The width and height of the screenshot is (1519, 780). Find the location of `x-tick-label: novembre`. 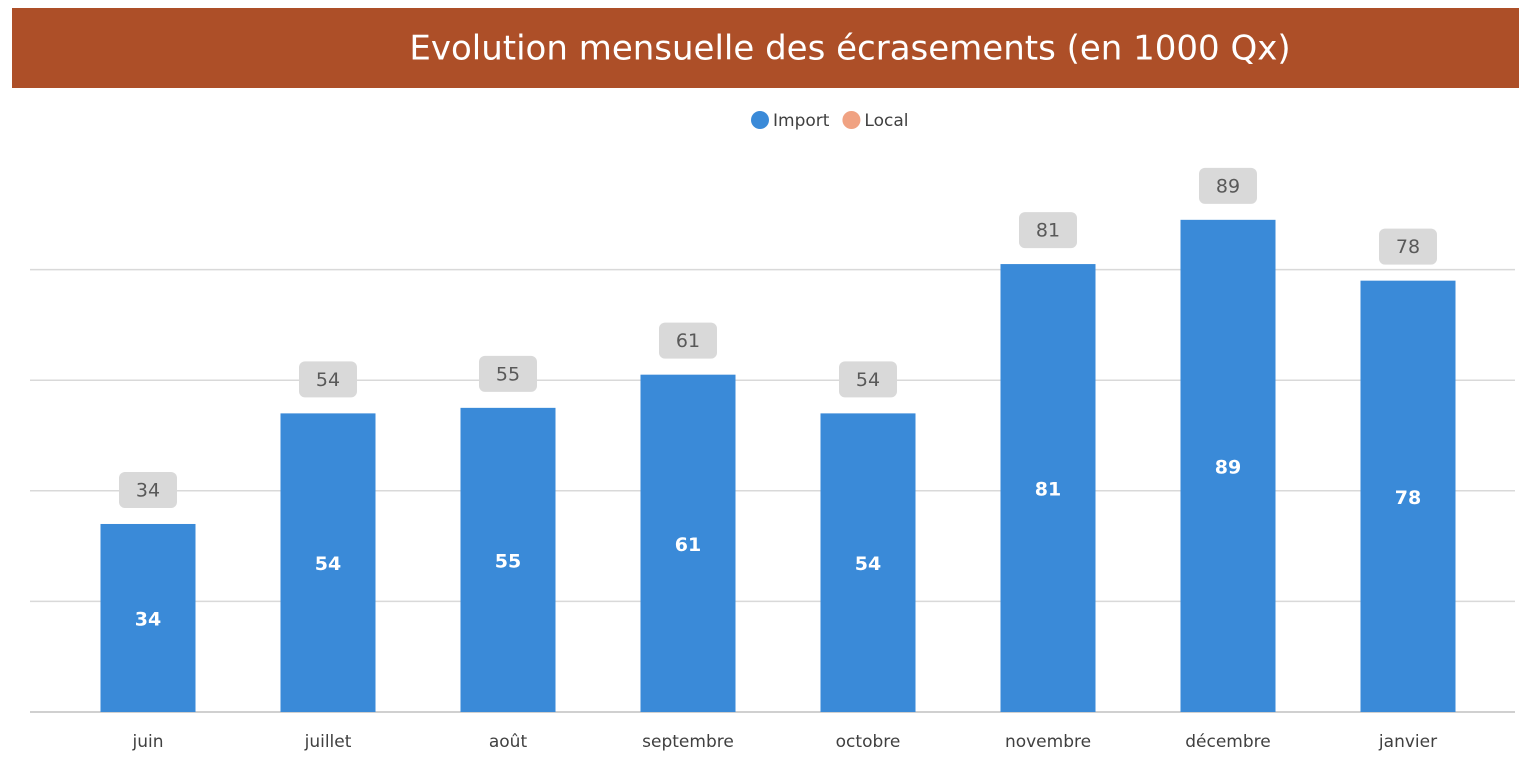

x-tick-label: novembre is located at coordinates (1048, 742).